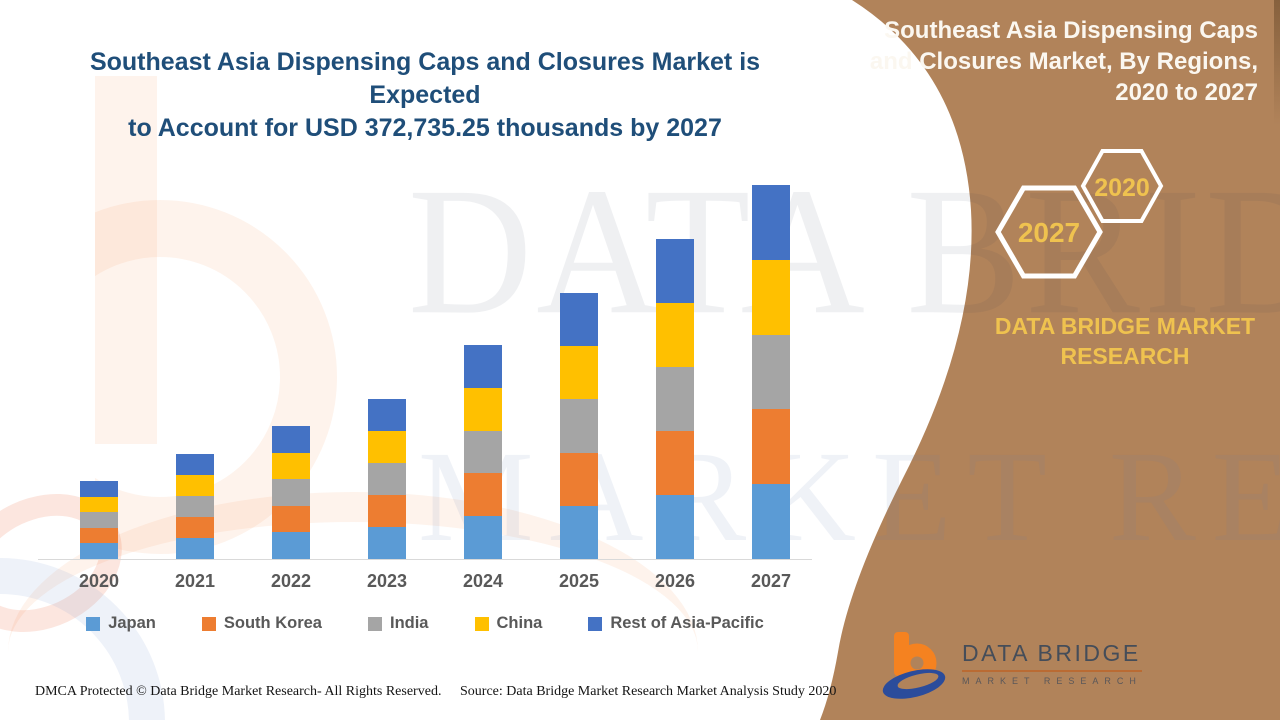  Describe the element at coordinates (579, 373) in the screenshot. I see `bar-2025-segment-china` at that location.